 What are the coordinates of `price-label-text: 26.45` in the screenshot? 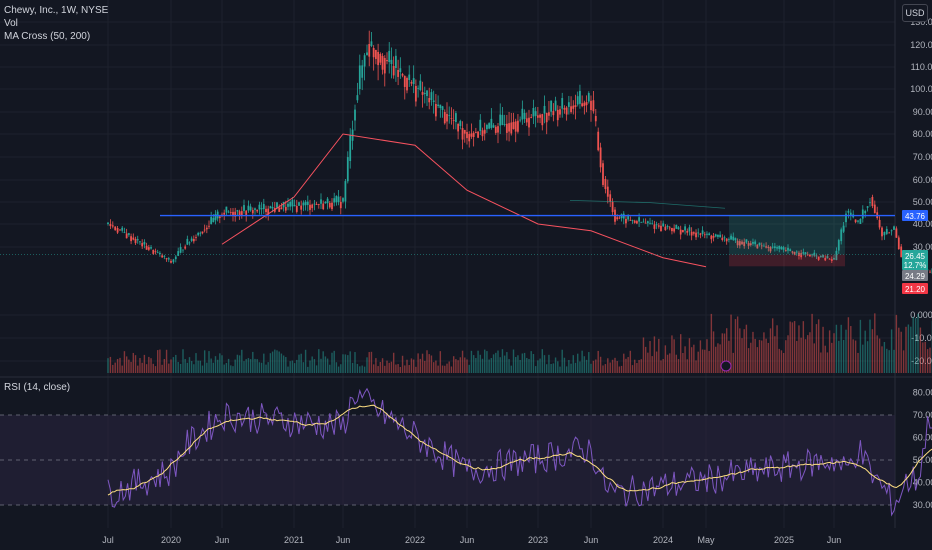 It's located at (915, 256).